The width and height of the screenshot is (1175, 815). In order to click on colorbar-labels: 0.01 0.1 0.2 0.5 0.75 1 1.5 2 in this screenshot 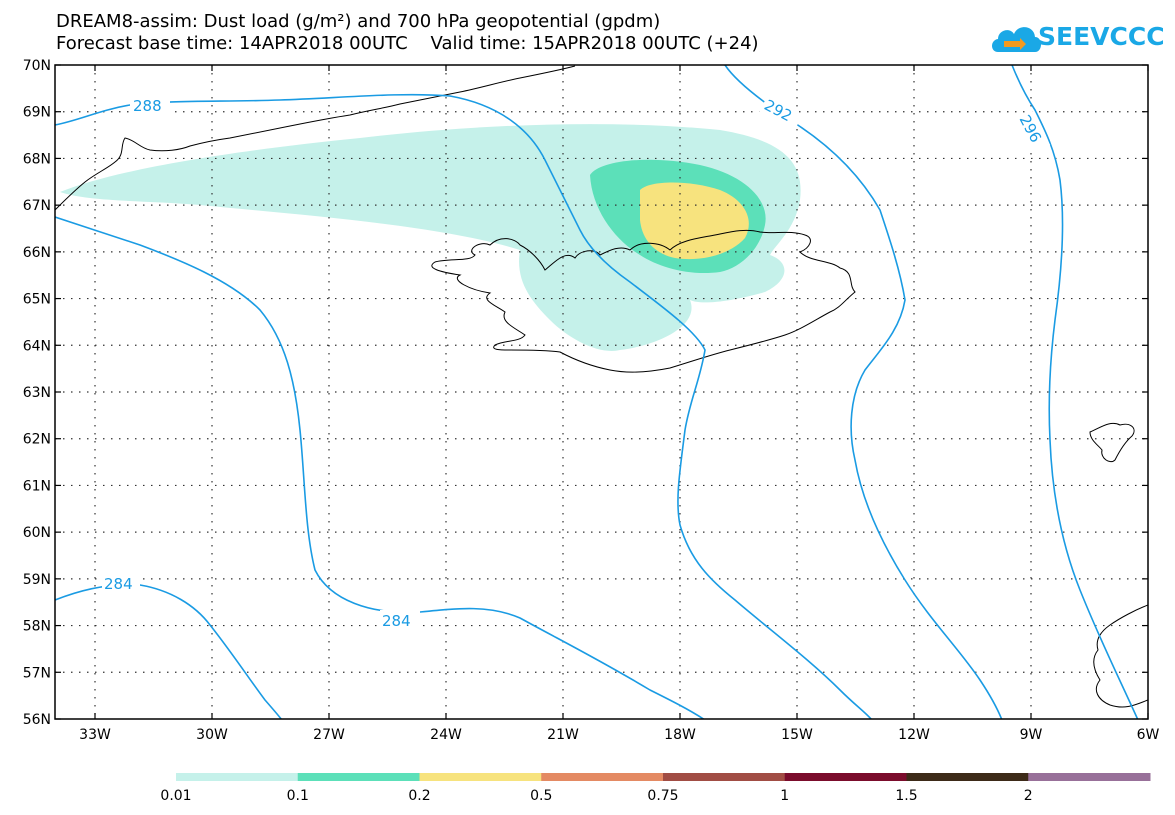, I will do `click(596, 796)`.